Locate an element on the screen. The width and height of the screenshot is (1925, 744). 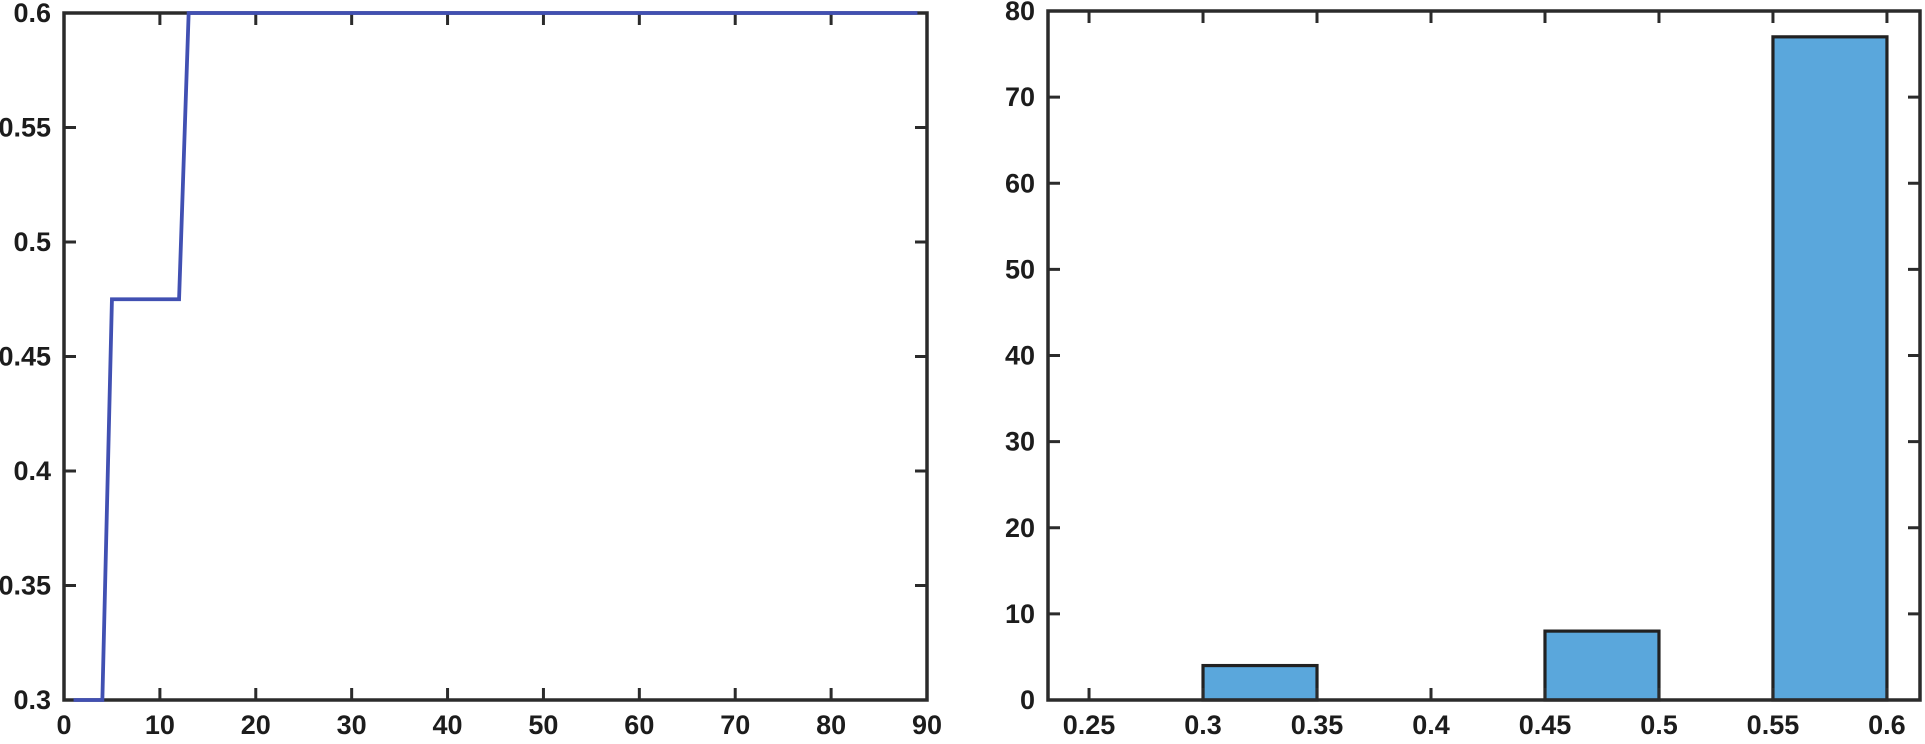
x-tick-label: 0 is located at coordinates (63, 725).